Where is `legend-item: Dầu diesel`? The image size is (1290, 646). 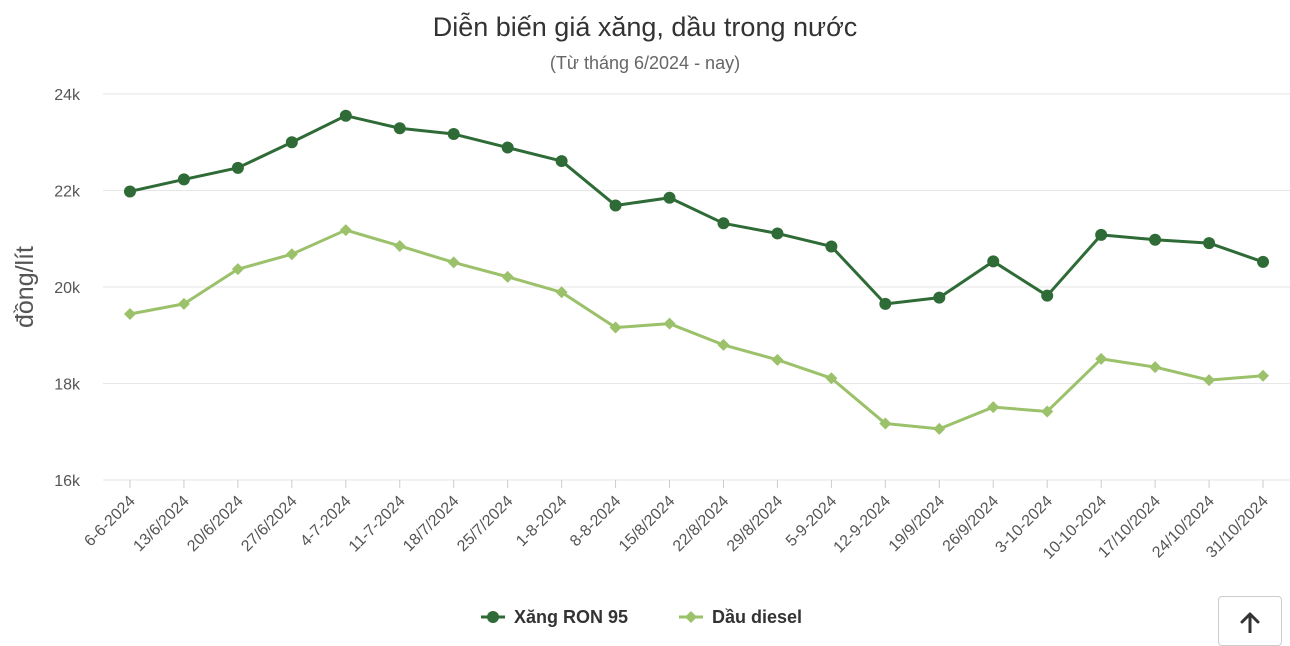
legend-item: Dầu diesel is located at coordinates (740, 617).